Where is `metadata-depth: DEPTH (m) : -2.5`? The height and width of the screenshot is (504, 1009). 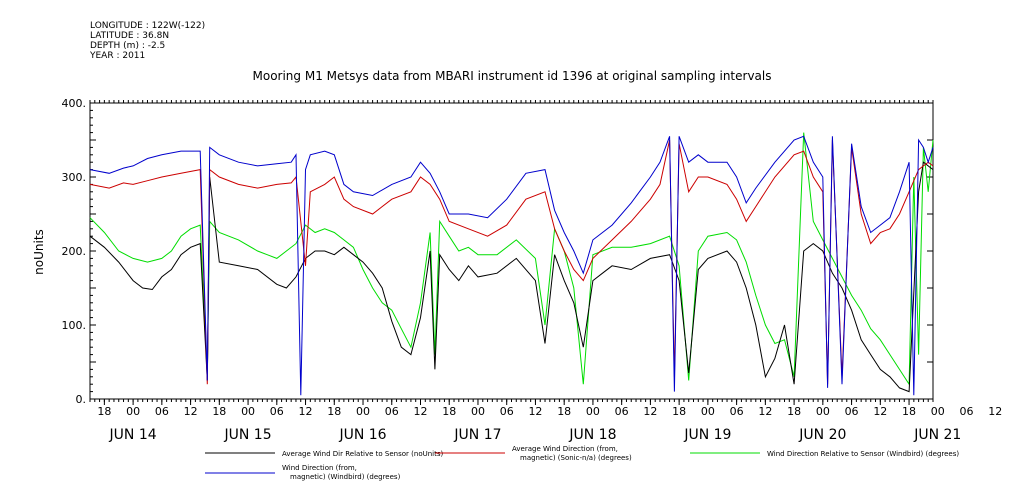 metadata-depth: DEPTH (m) : -2.5 is located at coordinates (128, 46).